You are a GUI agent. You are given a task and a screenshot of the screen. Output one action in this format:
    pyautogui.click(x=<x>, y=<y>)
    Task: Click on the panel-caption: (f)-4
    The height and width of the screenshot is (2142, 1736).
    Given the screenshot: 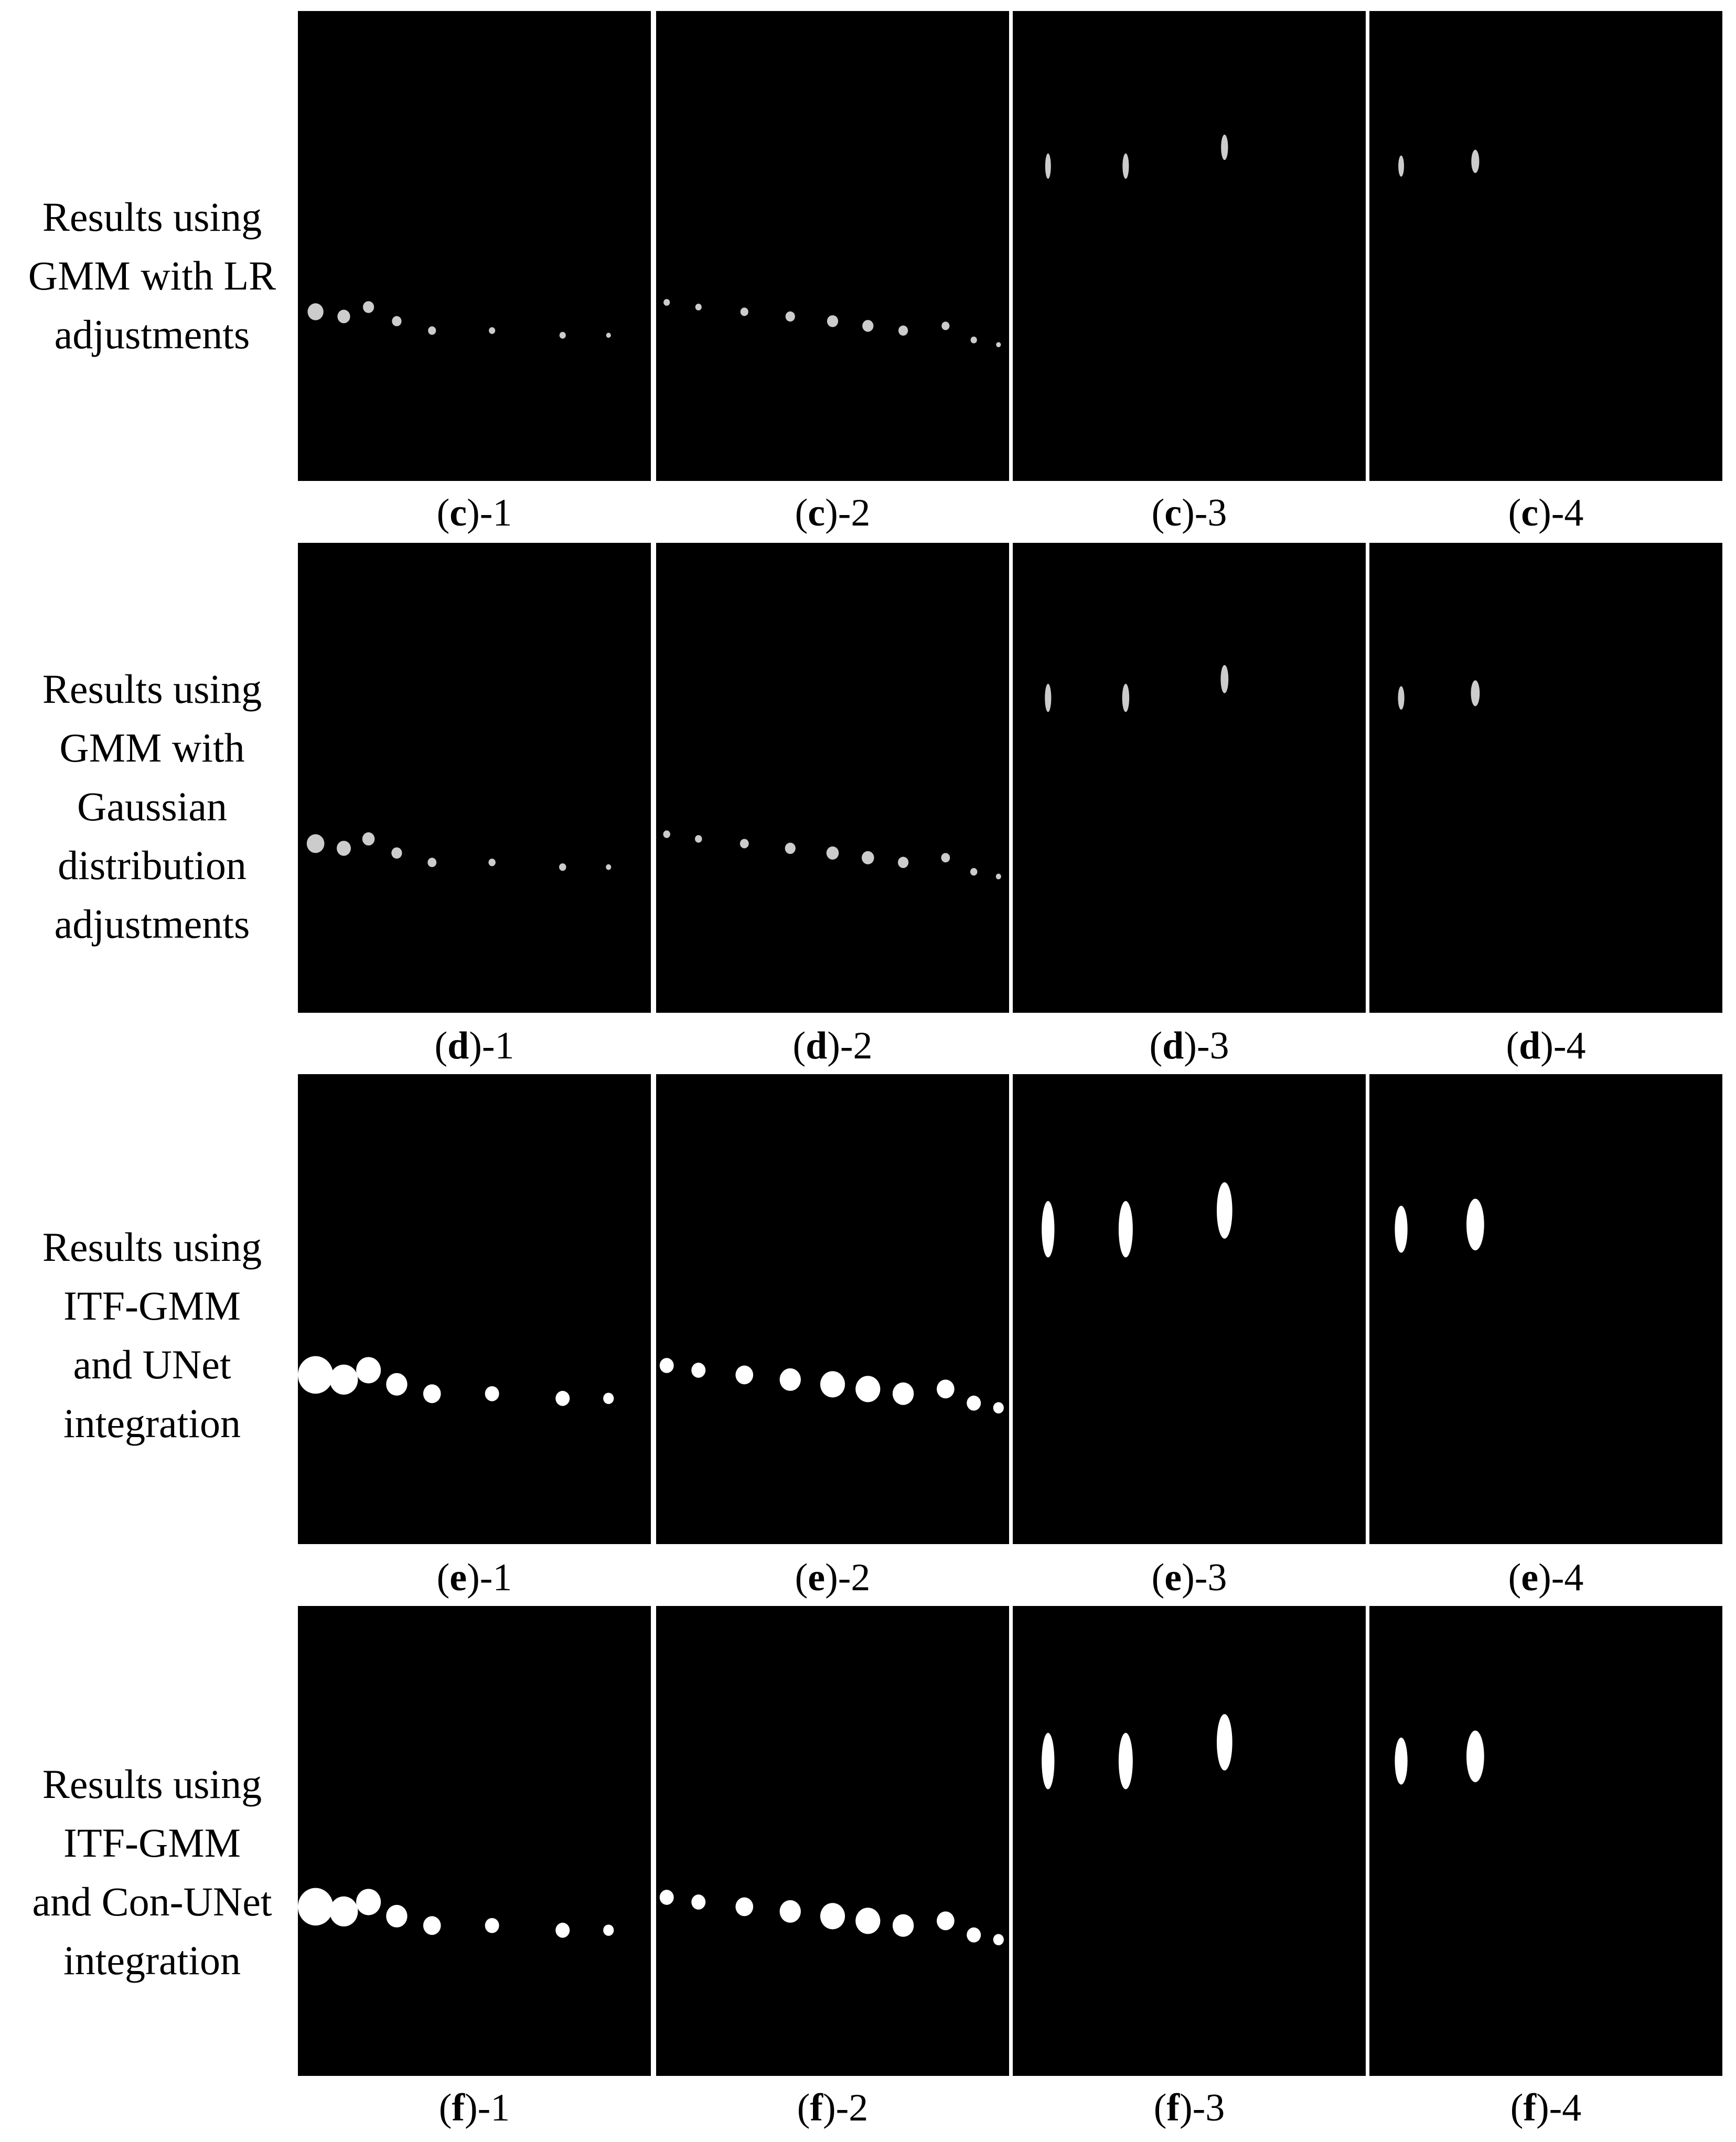 What is the action you would take?
    pyautogui.click(x=1546, y=2108)
    